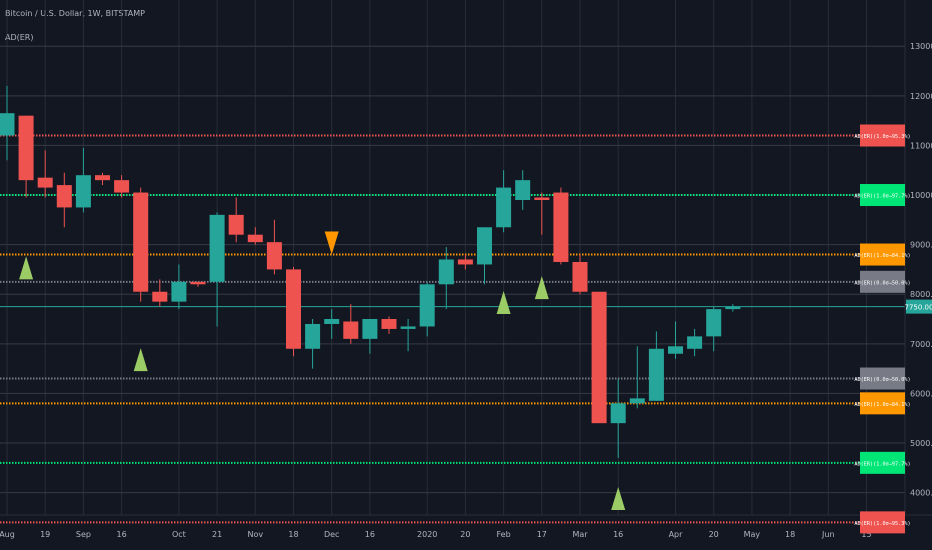 The image size is (932, 550). I want to click on last-price-badge, so click(919, 306).